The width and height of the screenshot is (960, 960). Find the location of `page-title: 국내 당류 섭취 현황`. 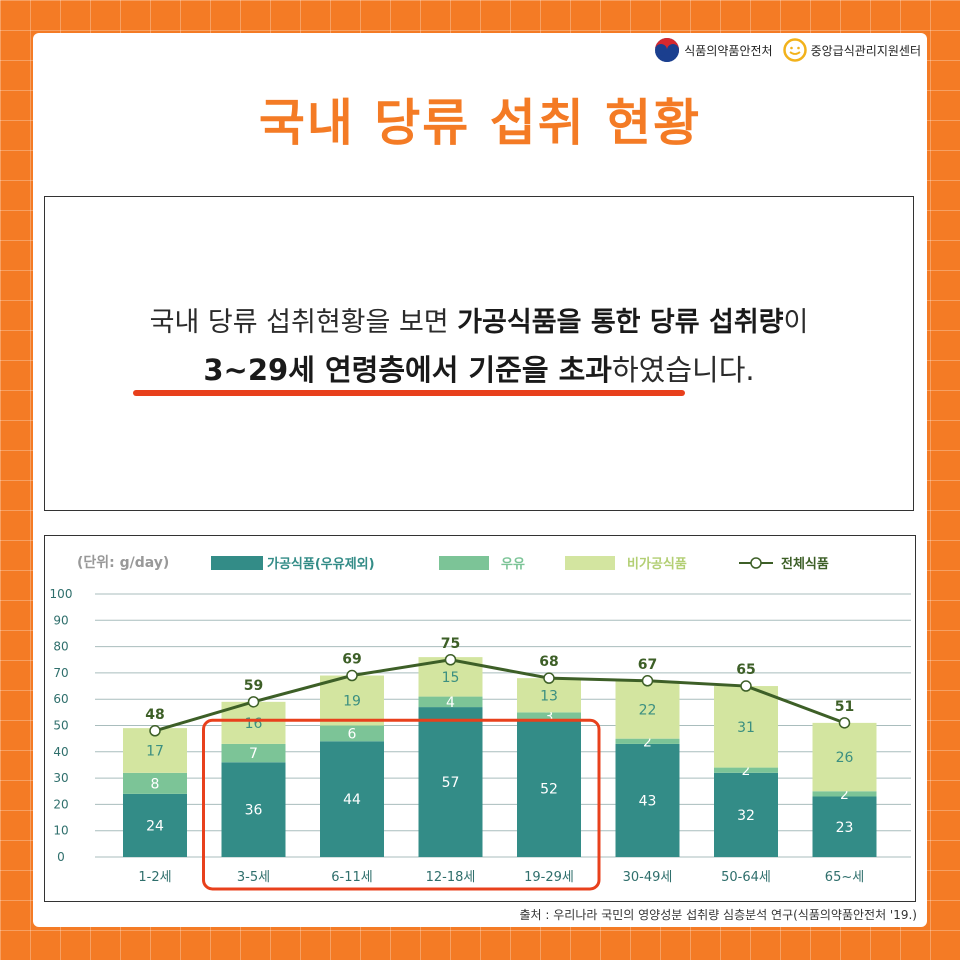

page-title: 국내 당류 섭취 현황 is located at coordinates (480, 123).